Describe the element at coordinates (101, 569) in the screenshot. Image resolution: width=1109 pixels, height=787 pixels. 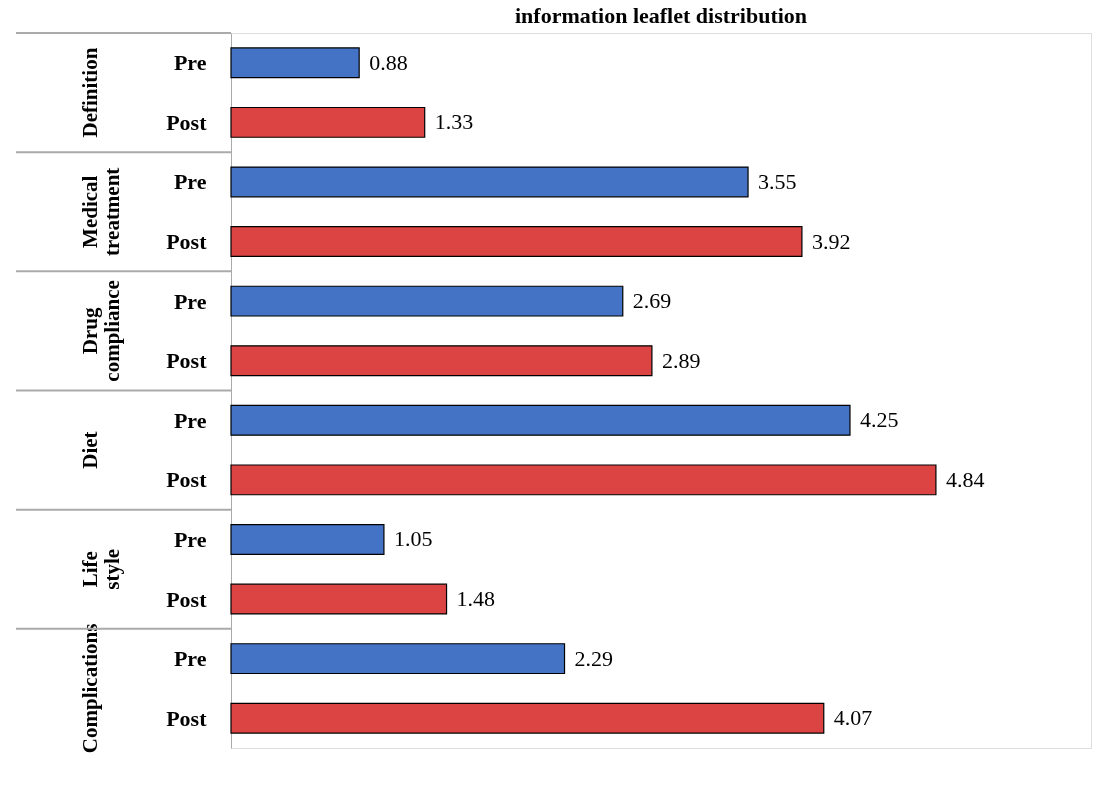
I see `text: Life style` at that location.